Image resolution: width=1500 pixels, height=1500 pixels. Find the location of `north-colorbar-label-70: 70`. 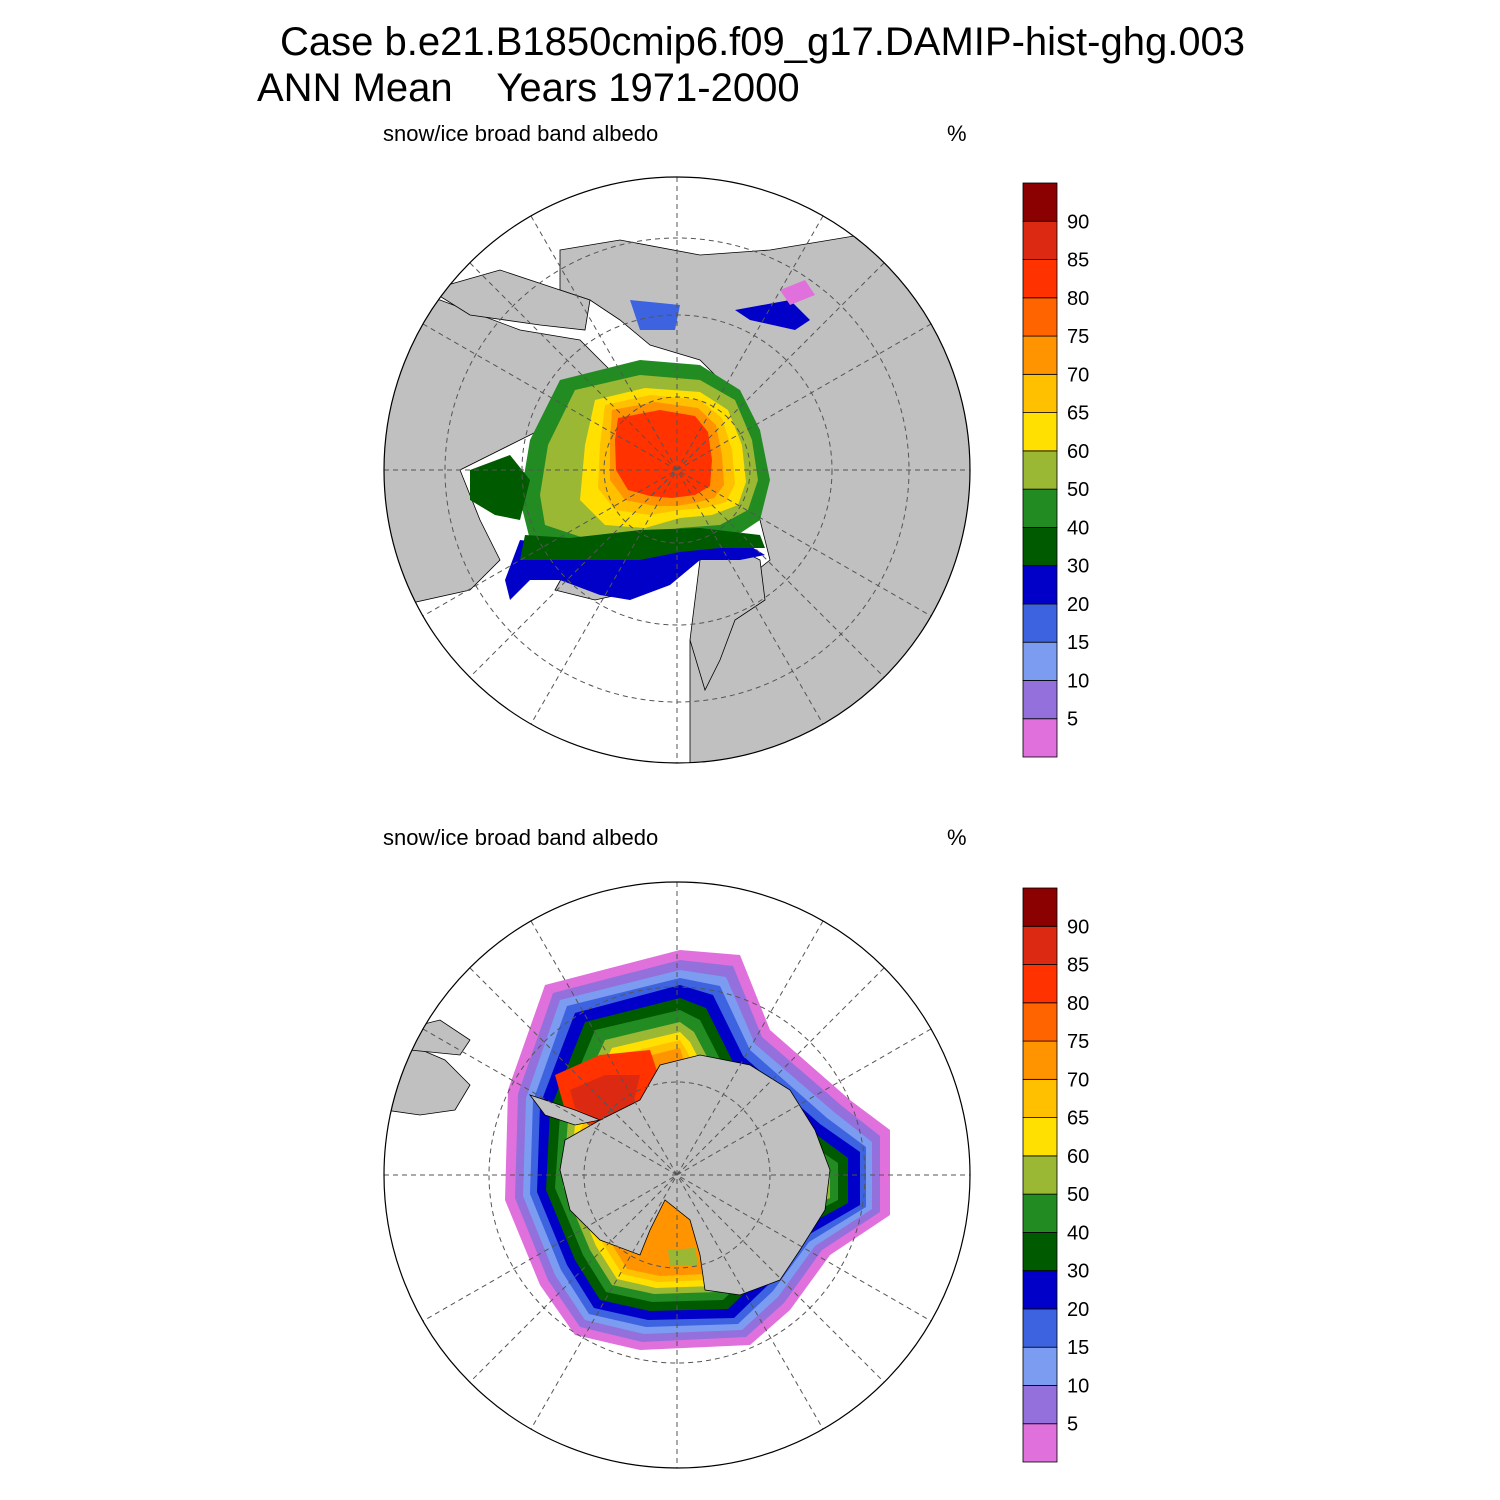

north-colorbar-label-70: 70 is located at coordinates (1078, 375).